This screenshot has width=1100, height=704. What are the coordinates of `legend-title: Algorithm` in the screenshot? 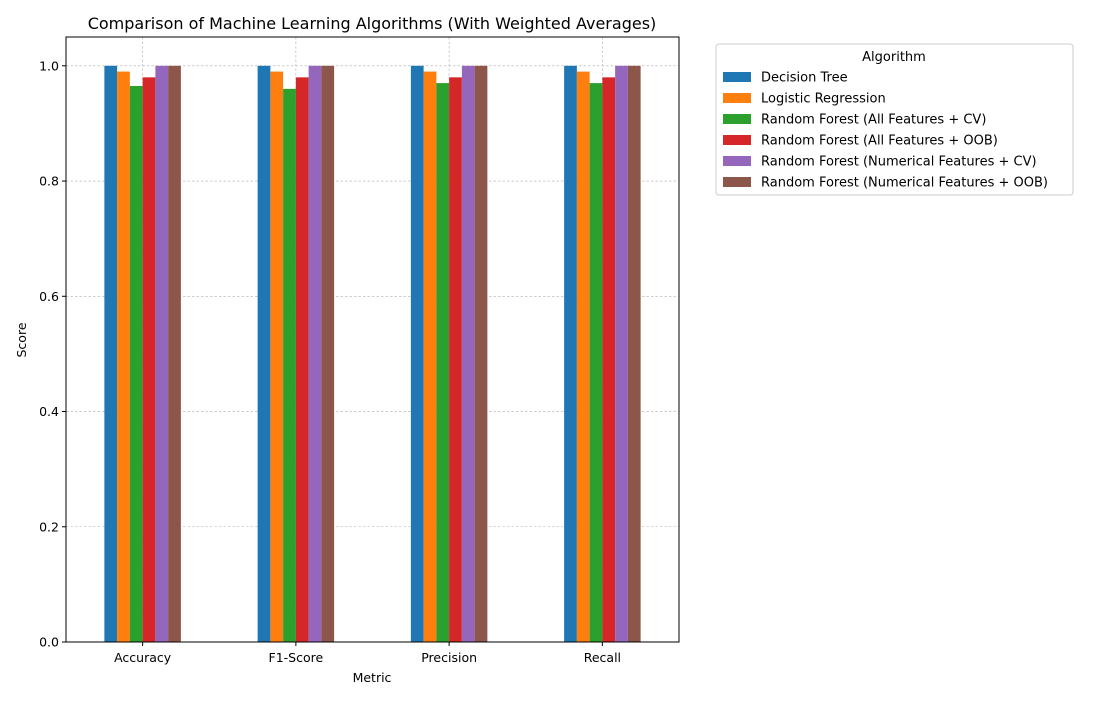 It's located at (894, 57).